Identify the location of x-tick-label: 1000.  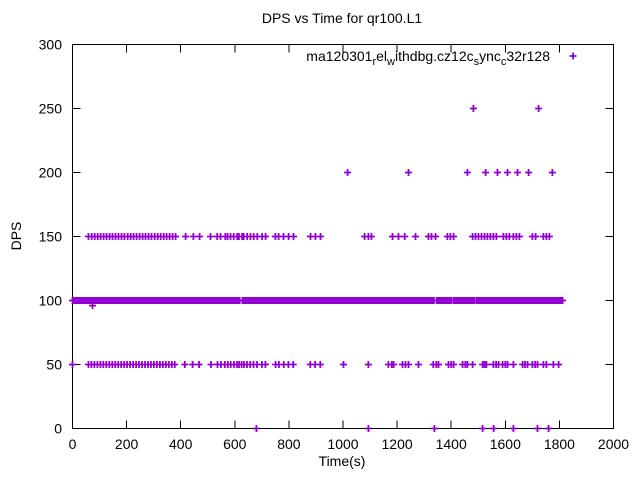
(342, 444).